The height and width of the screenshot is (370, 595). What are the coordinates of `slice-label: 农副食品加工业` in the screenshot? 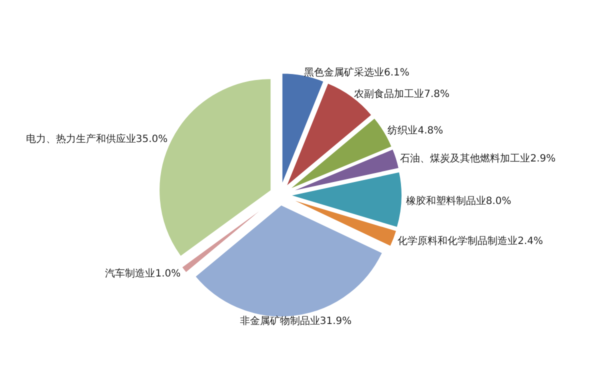 It's located at (389, 94).